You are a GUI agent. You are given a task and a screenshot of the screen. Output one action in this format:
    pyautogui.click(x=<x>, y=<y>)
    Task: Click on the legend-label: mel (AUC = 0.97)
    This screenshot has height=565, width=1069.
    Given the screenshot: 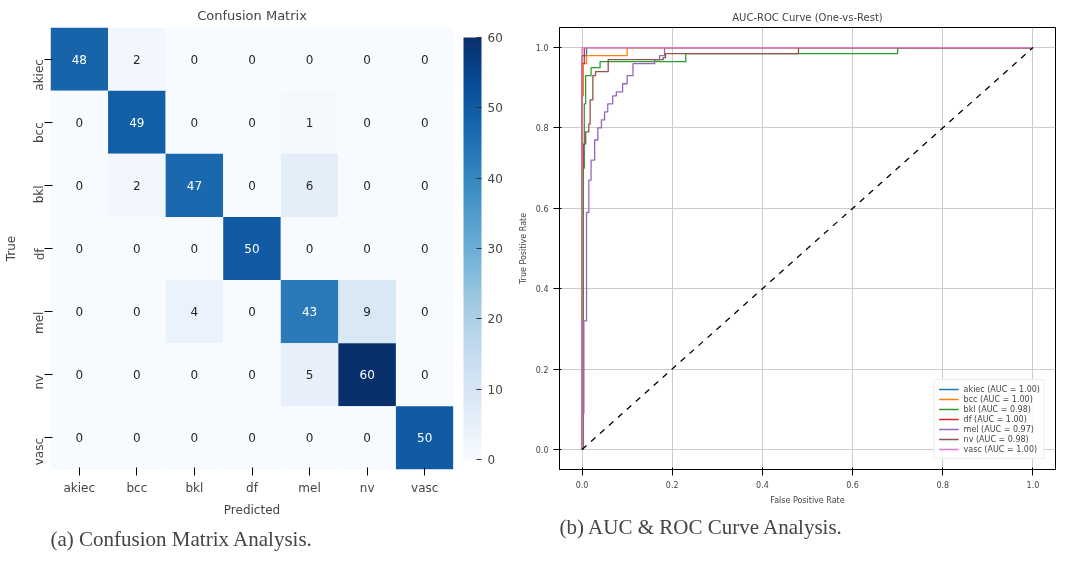 What is the action you would take?
    pyautogui.click(x=998, y=429)
    